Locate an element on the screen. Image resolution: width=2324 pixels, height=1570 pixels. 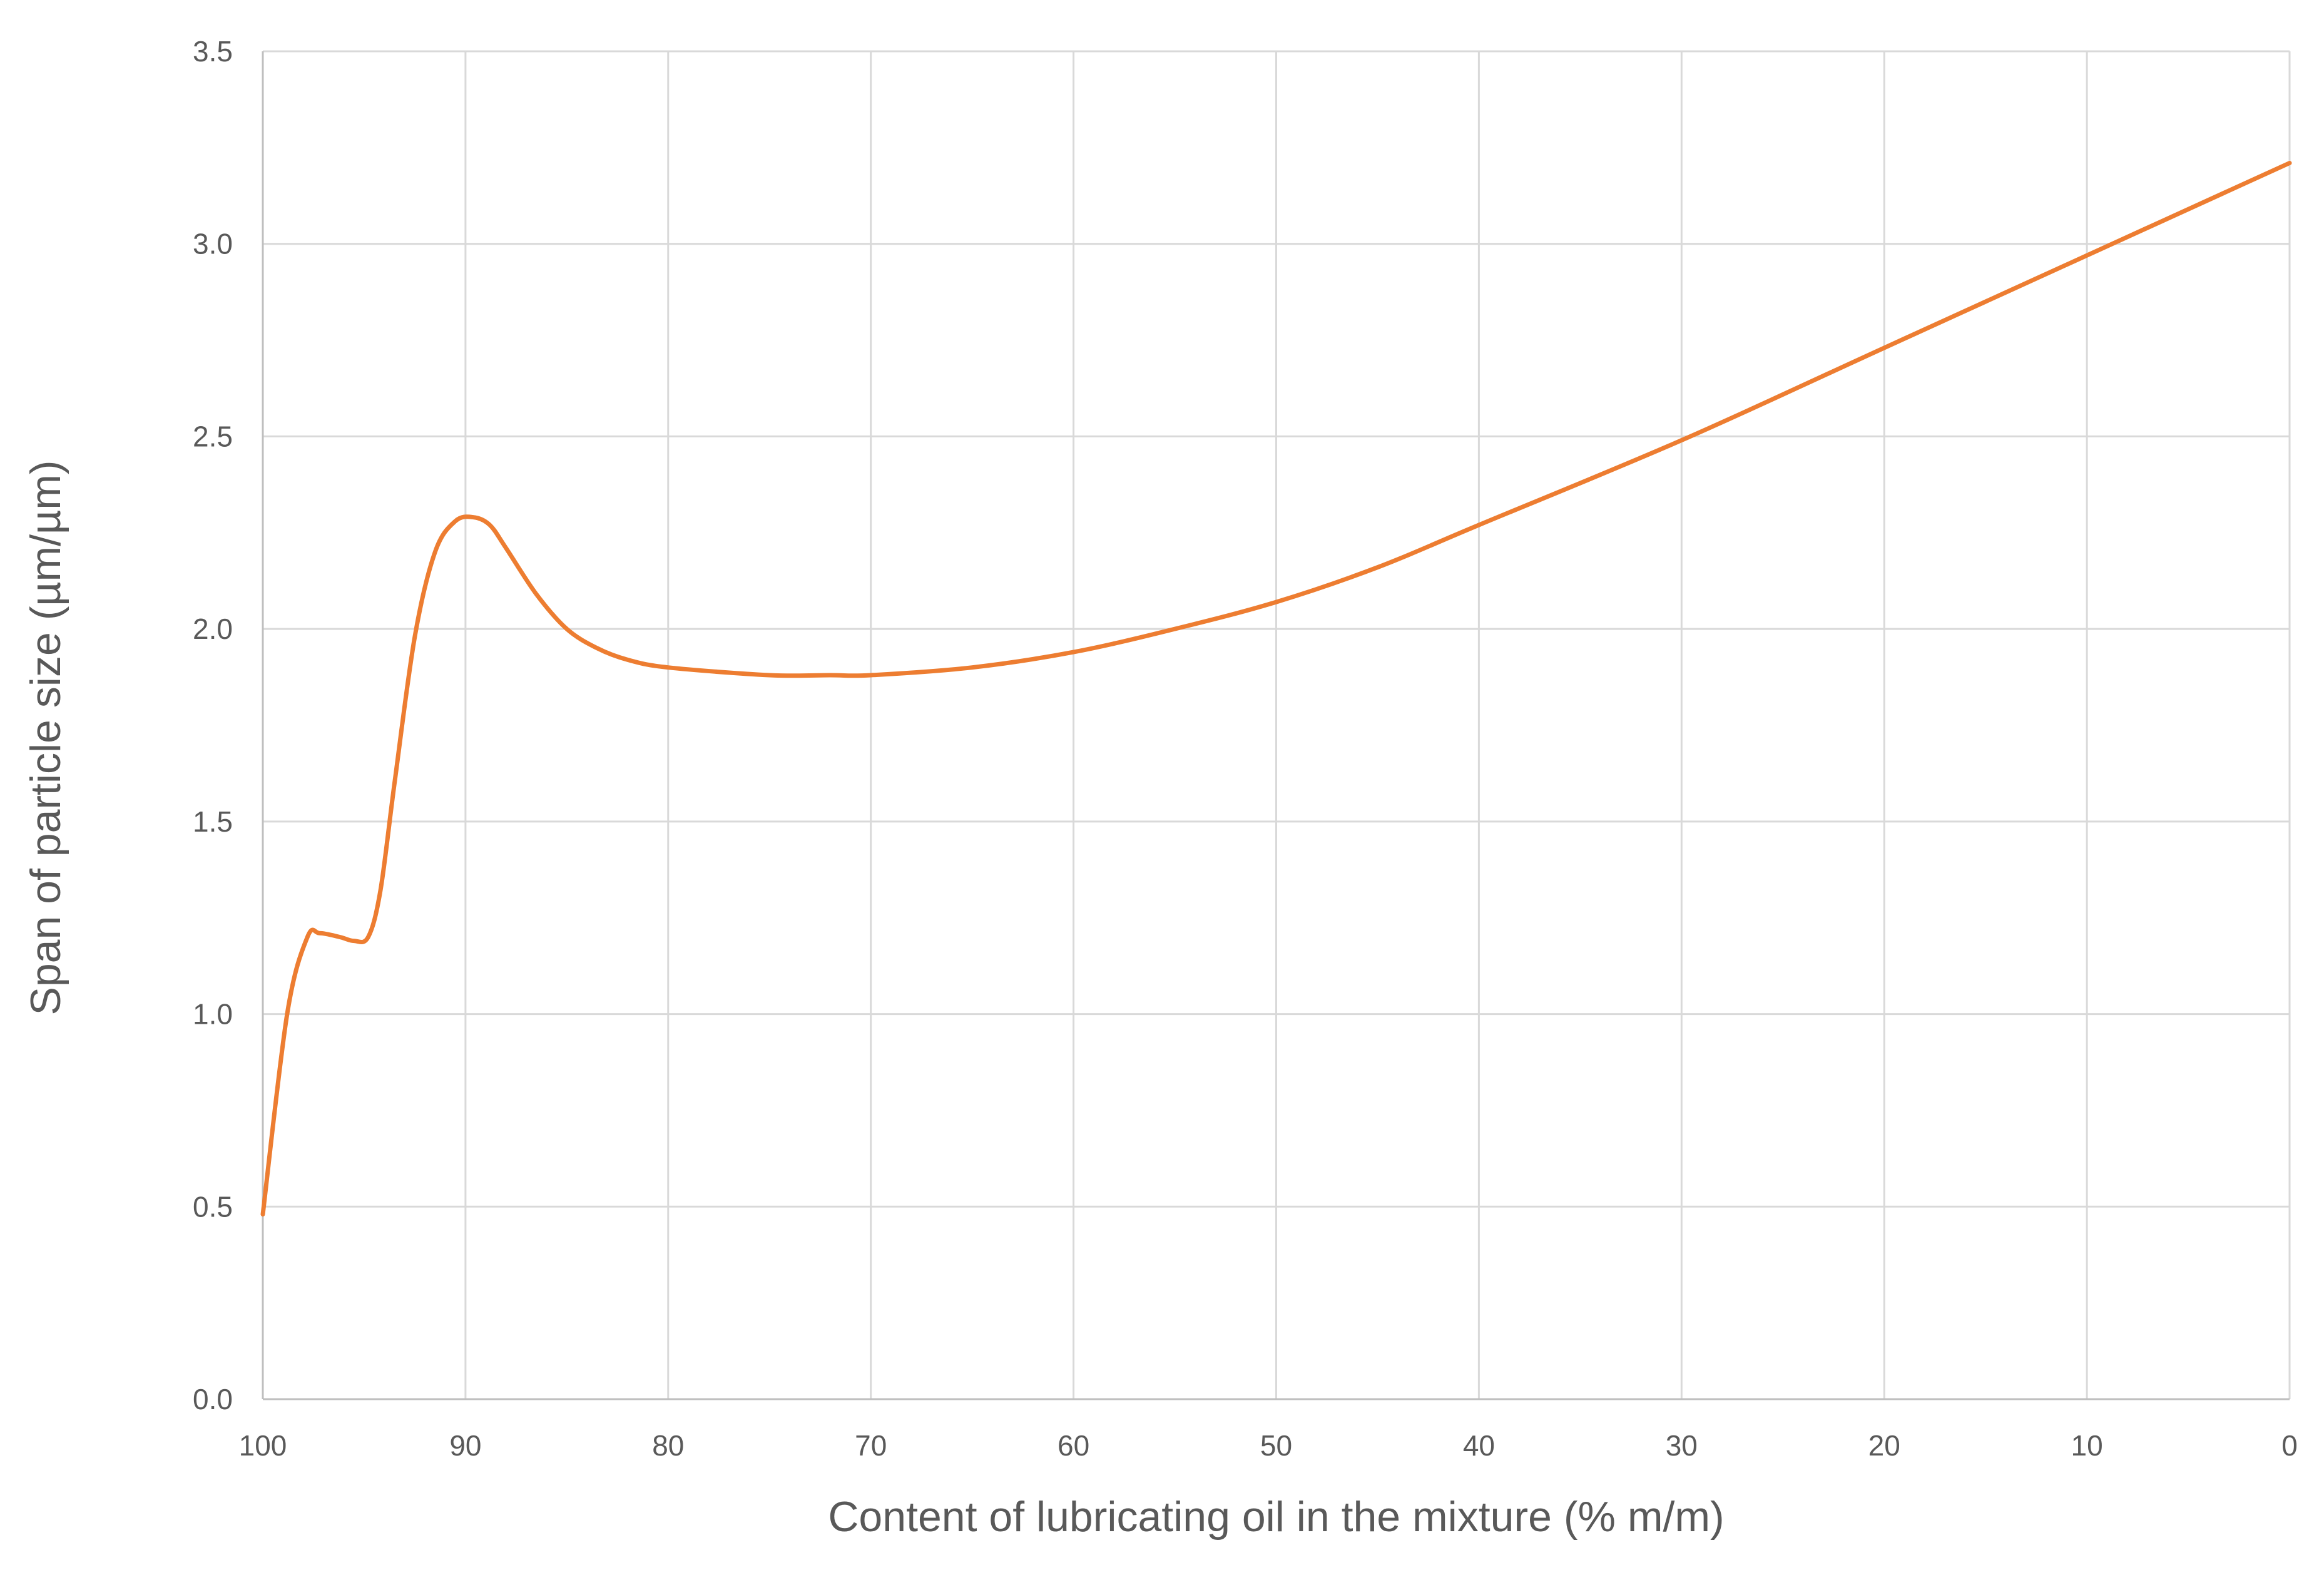
x-tick-label: 100 is located at coordinates (263, 1445).